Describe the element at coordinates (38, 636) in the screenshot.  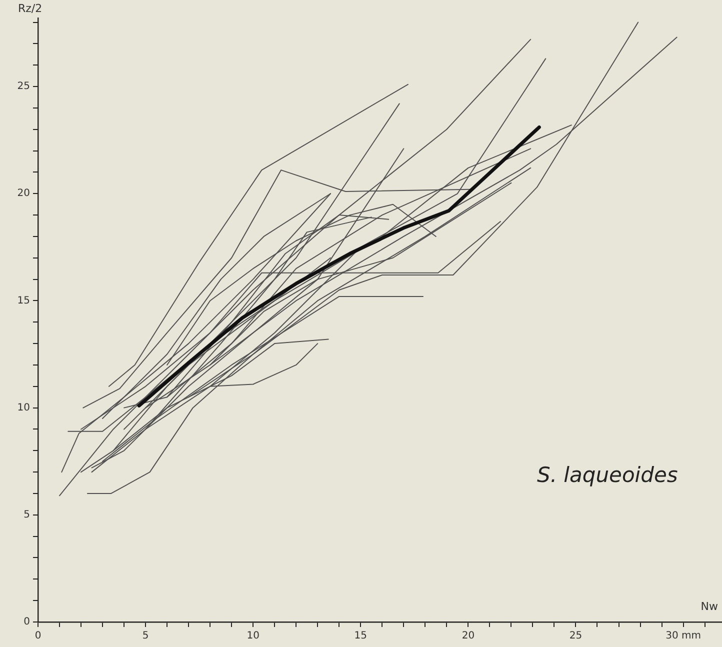
I see `x-tick-label: 0` at that location.